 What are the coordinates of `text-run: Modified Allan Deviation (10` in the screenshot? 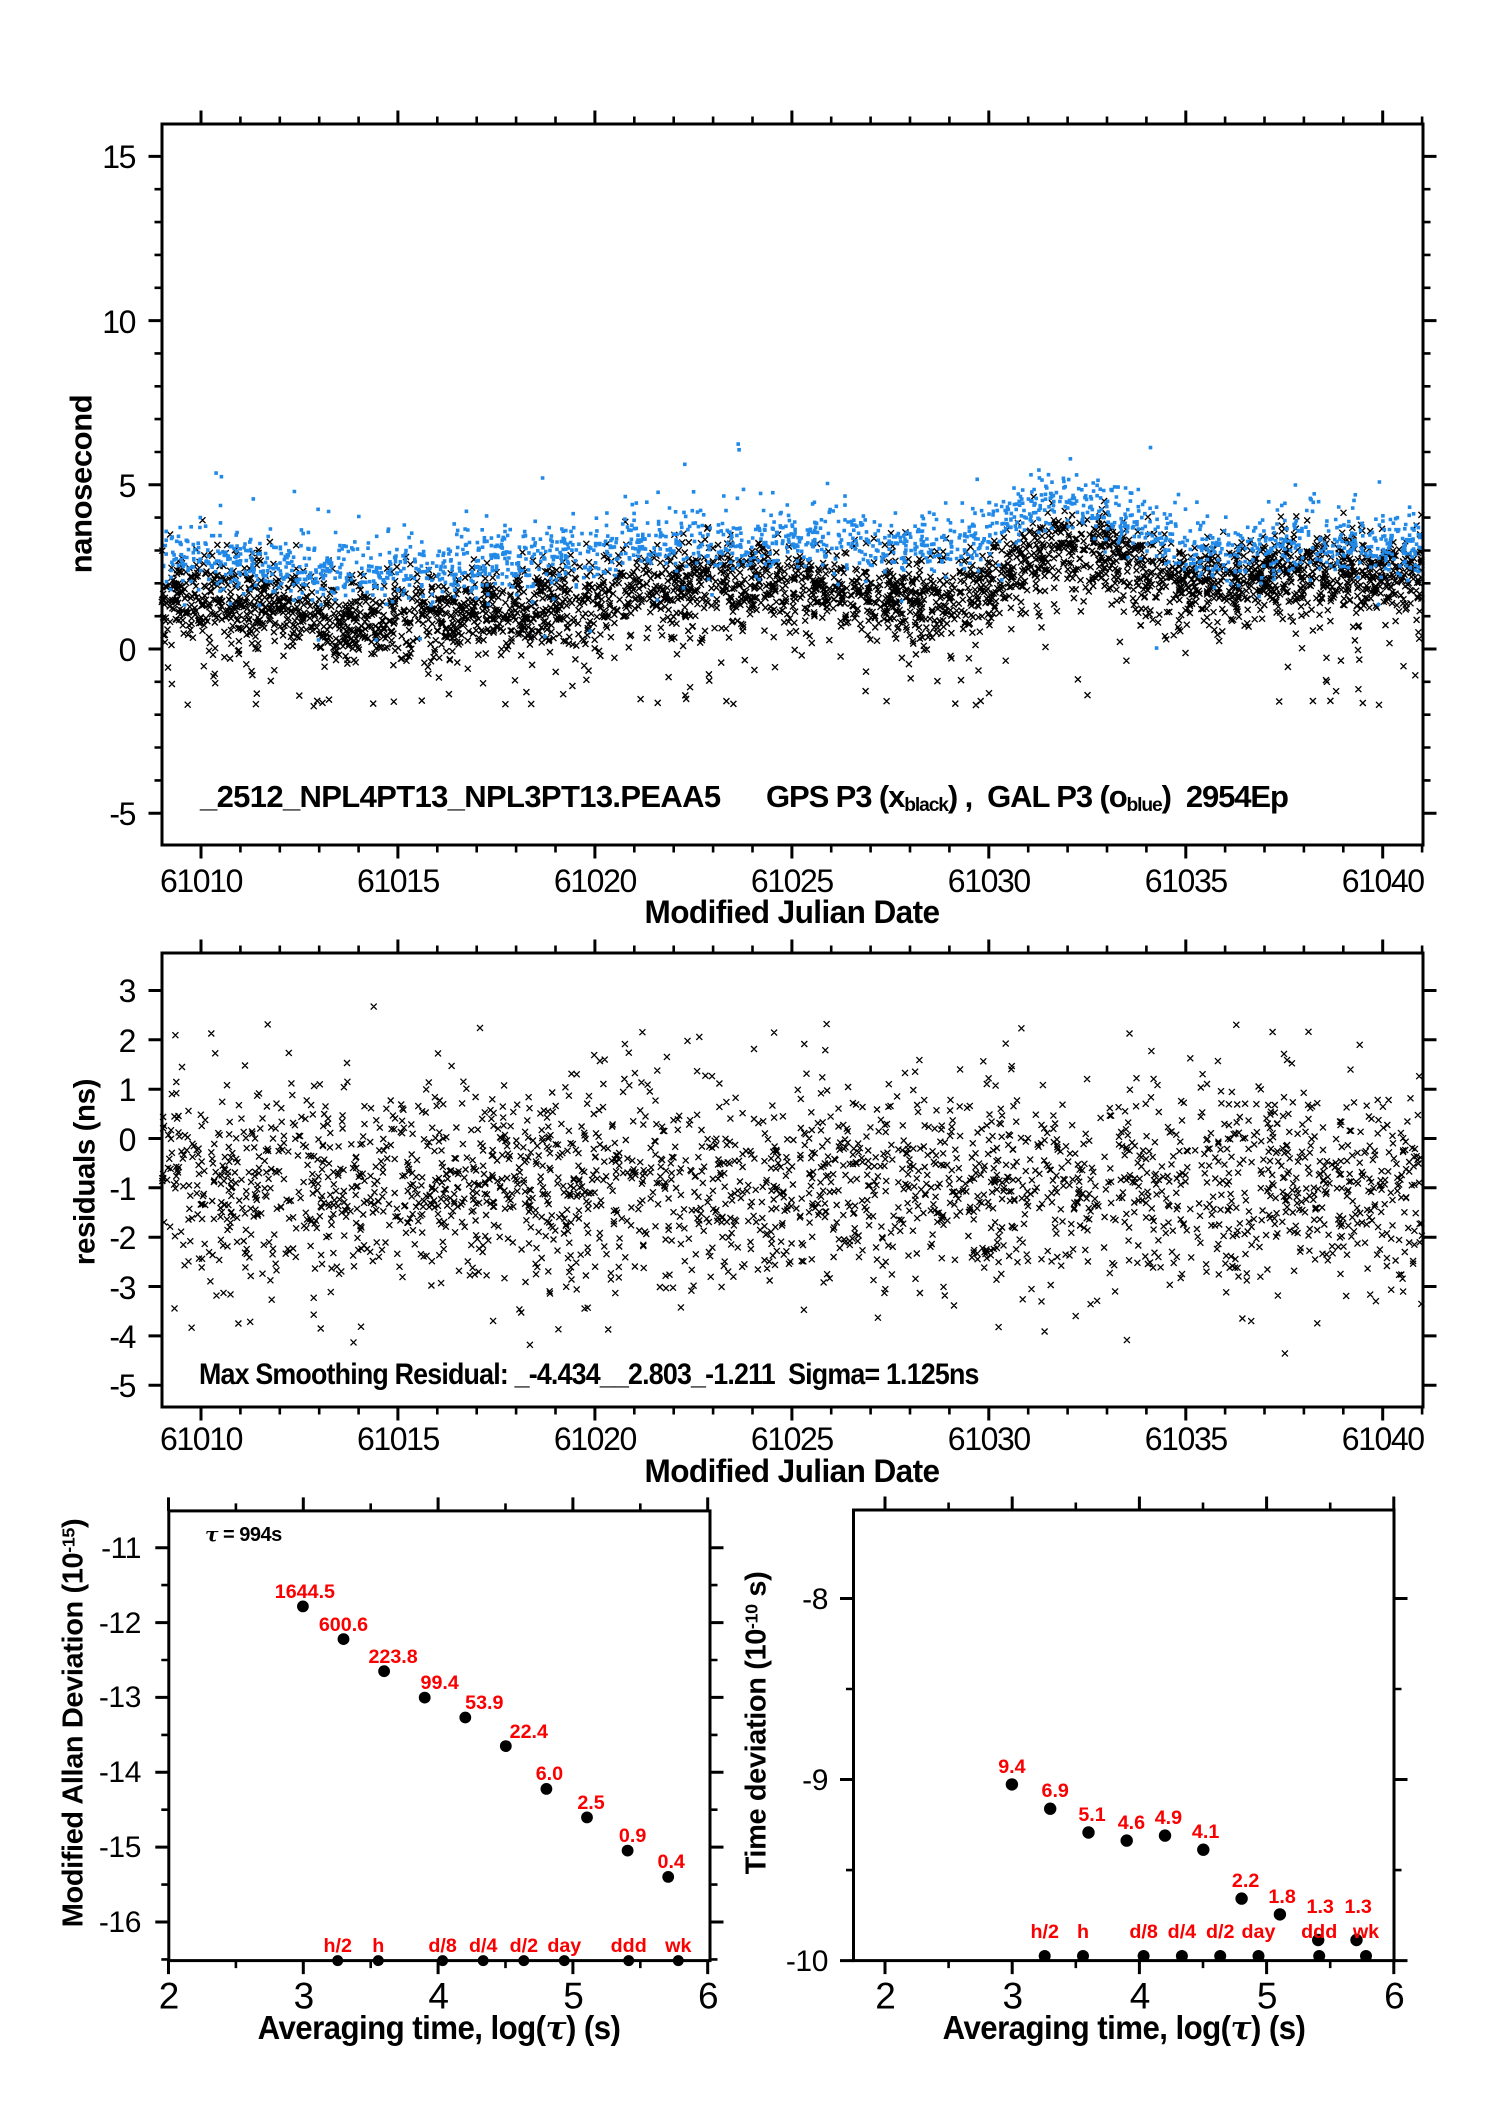 It's located at (73, 1740).